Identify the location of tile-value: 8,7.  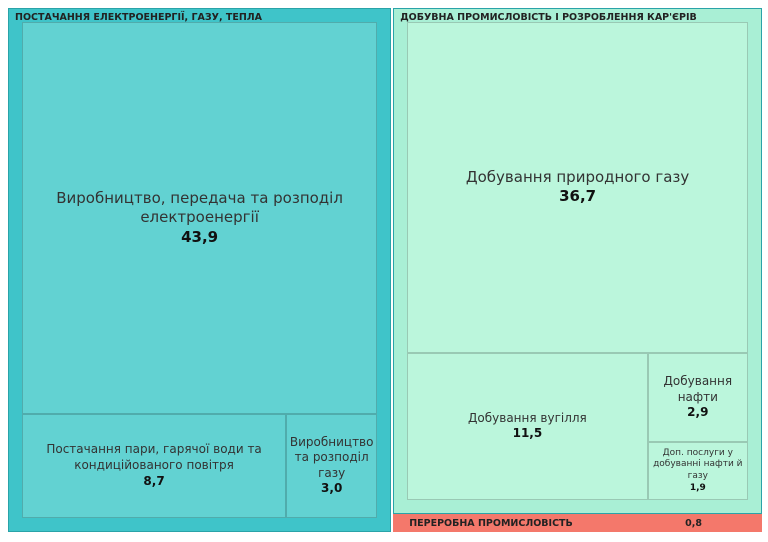
(154, 480).